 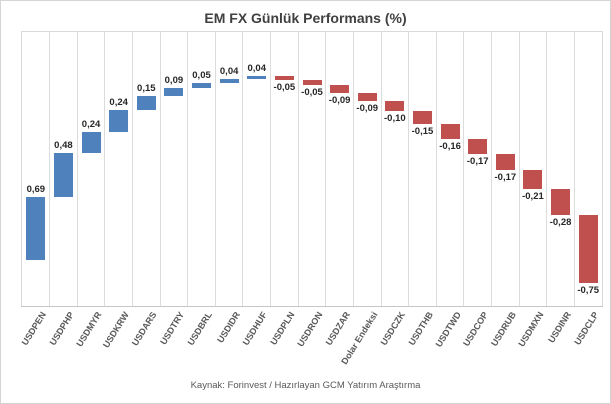 I want to click on chart-title: EM FX Günlük Performans (%), so click(x=305, y=18).